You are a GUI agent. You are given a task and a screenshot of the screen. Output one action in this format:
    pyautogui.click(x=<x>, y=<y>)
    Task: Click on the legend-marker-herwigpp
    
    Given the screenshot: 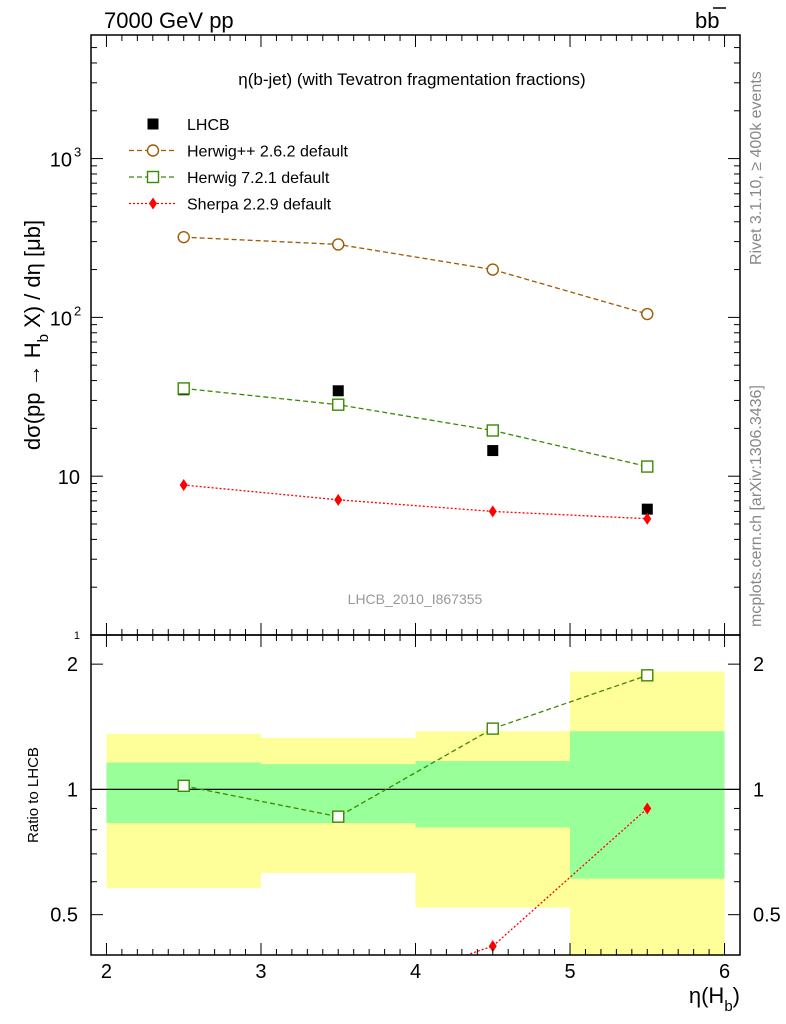 What is the action you would take?
    pyautogui.click(x=153, y=150)
    